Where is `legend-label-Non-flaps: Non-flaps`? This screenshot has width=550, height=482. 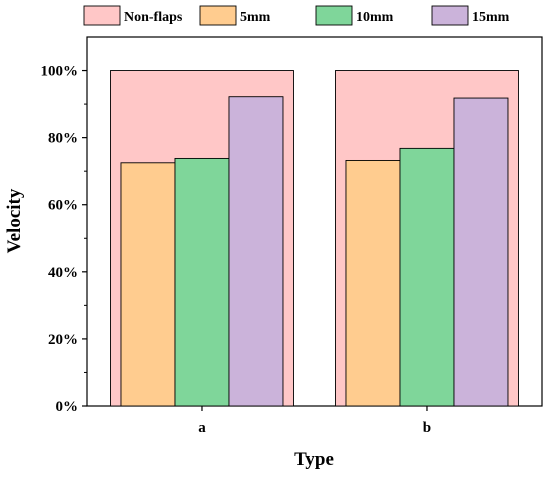
legend-label-Non-flaps: Non-flaps is located at coordinates (153, 17).